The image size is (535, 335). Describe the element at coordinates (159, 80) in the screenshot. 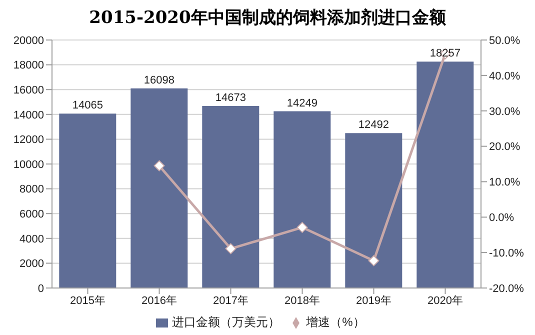

I see `data-label: 16098` at that location.